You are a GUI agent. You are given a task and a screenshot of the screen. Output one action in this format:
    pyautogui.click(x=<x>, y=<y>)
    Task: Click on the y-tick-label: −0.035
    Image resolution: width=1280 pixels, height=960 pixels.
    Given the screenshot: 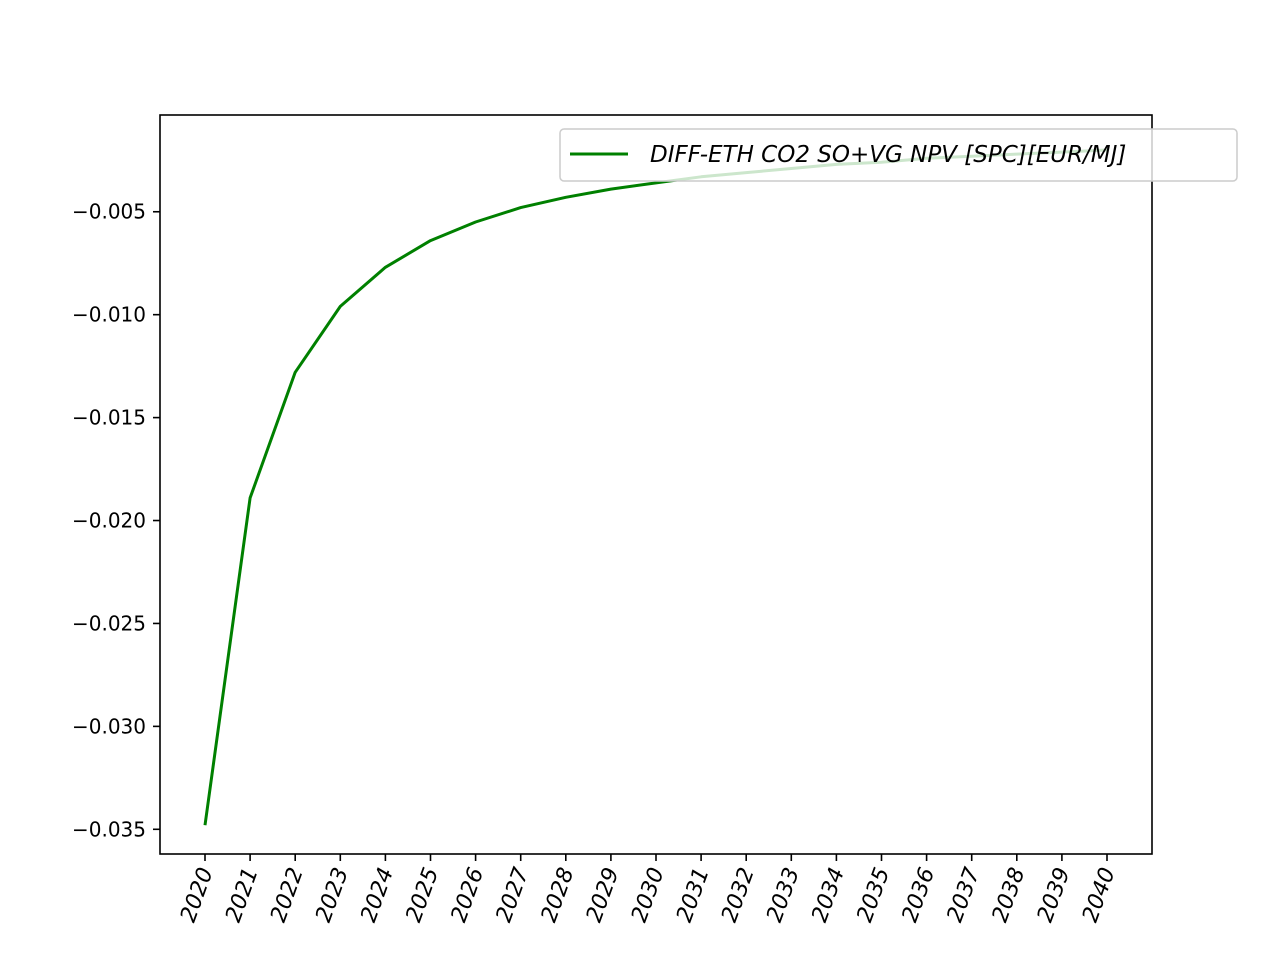 What is the action you would take?
    pyautogui.click(x=109, y=829)
    